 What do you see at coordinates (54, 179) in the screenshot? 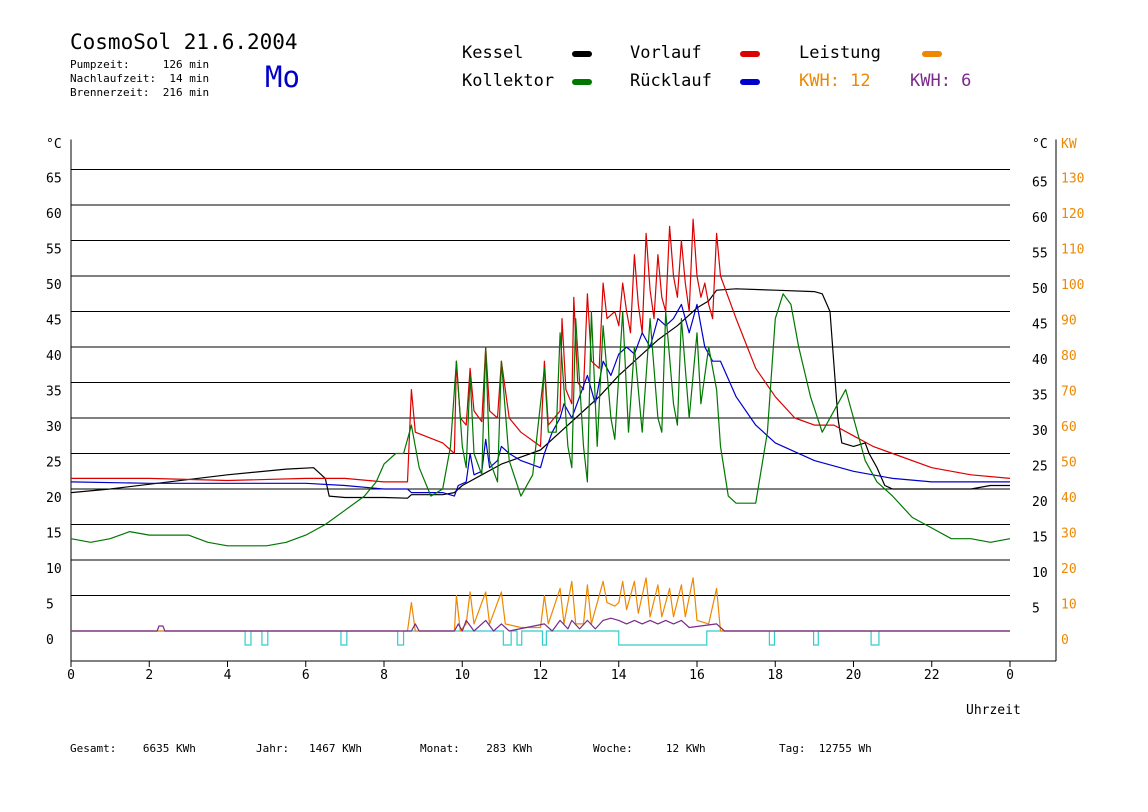
I see `y-tick-label-left: 65` at bounding box center [54, 179].